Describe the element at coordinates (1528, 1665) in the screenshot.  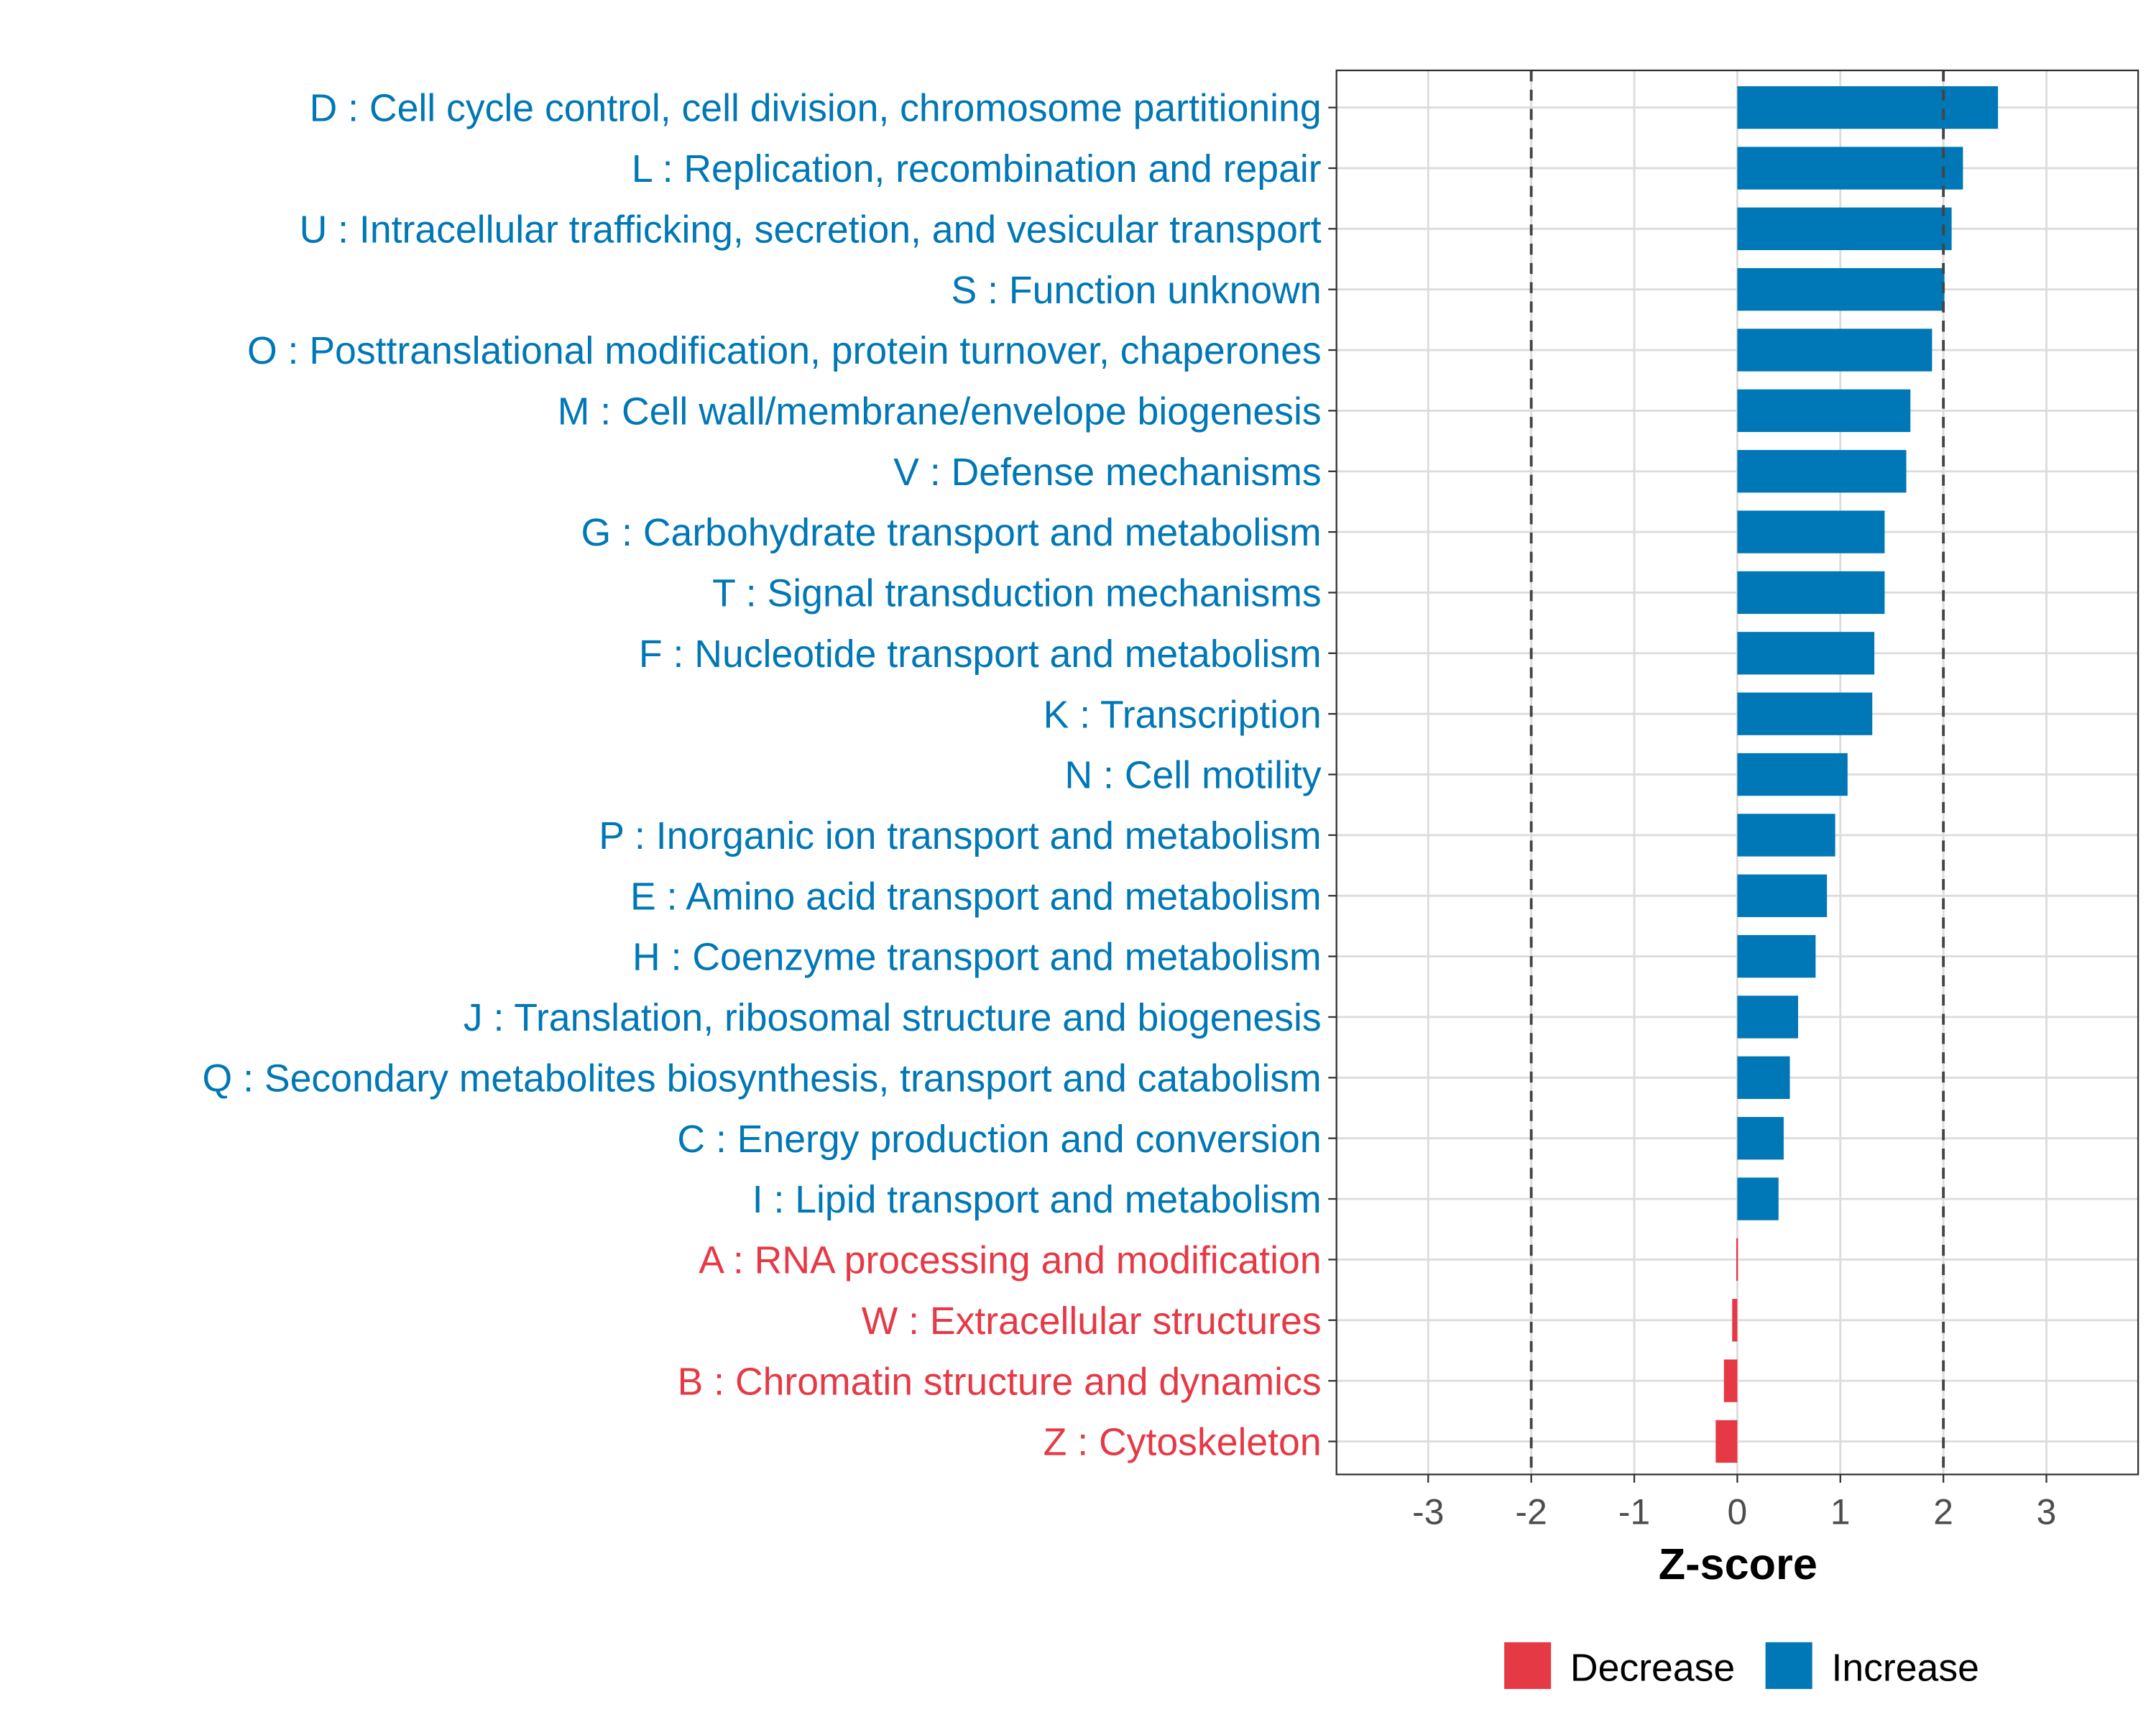
I see `legend-swatch-decrease` at that location.